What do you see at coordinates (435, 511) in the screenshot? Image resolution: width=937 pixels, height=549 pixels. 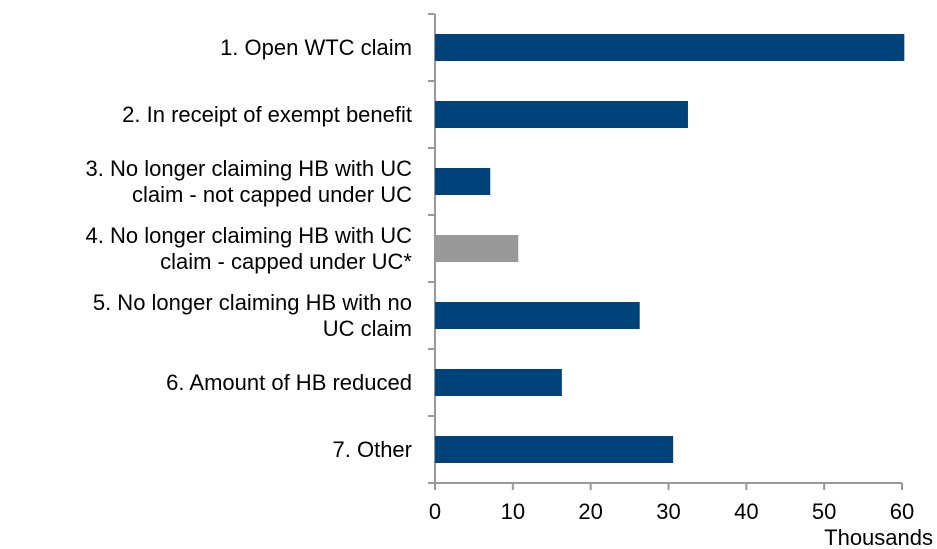 I see `x-tick-label: 0` at bounding box center [435, 511].